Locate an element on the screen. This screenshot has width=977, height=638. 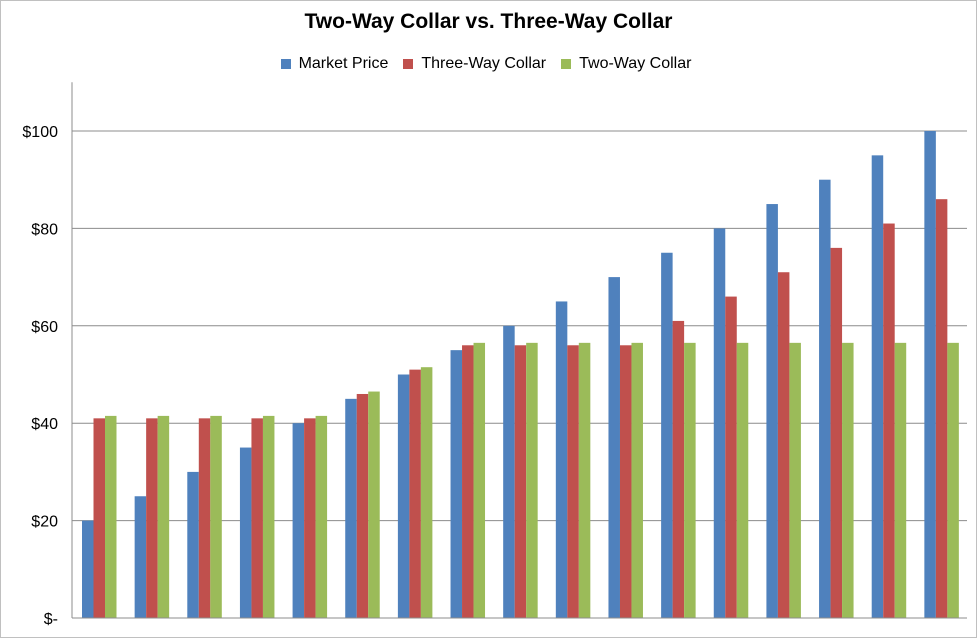
legend-item-three-way-collar: Three-Way Collar is located at coordinates (474, 64).